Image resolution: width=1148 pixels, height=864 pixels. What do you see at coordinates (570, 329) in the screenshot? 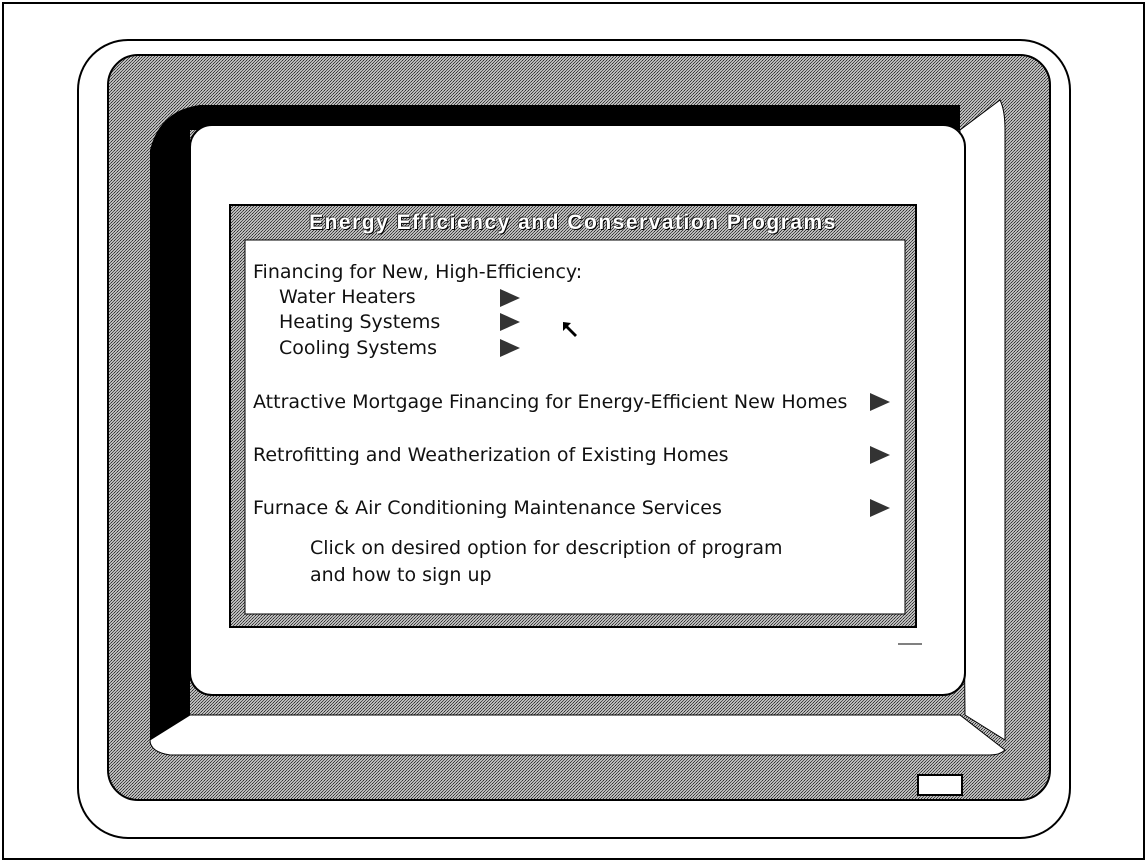
I see `cursor` at bounding box center [570, 329].